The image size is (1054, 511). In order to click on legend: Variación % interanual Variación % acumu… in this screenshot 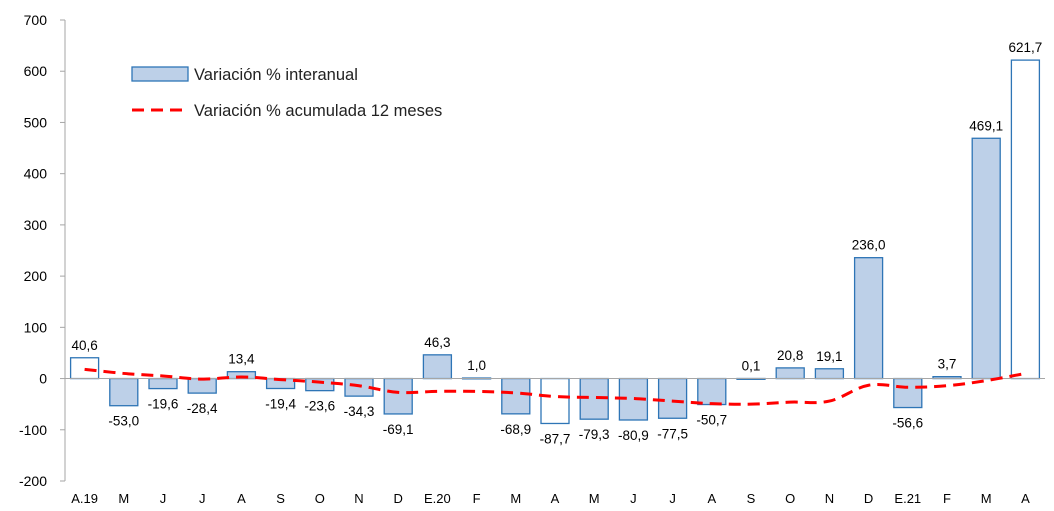, I will do `click(286, 93)`.